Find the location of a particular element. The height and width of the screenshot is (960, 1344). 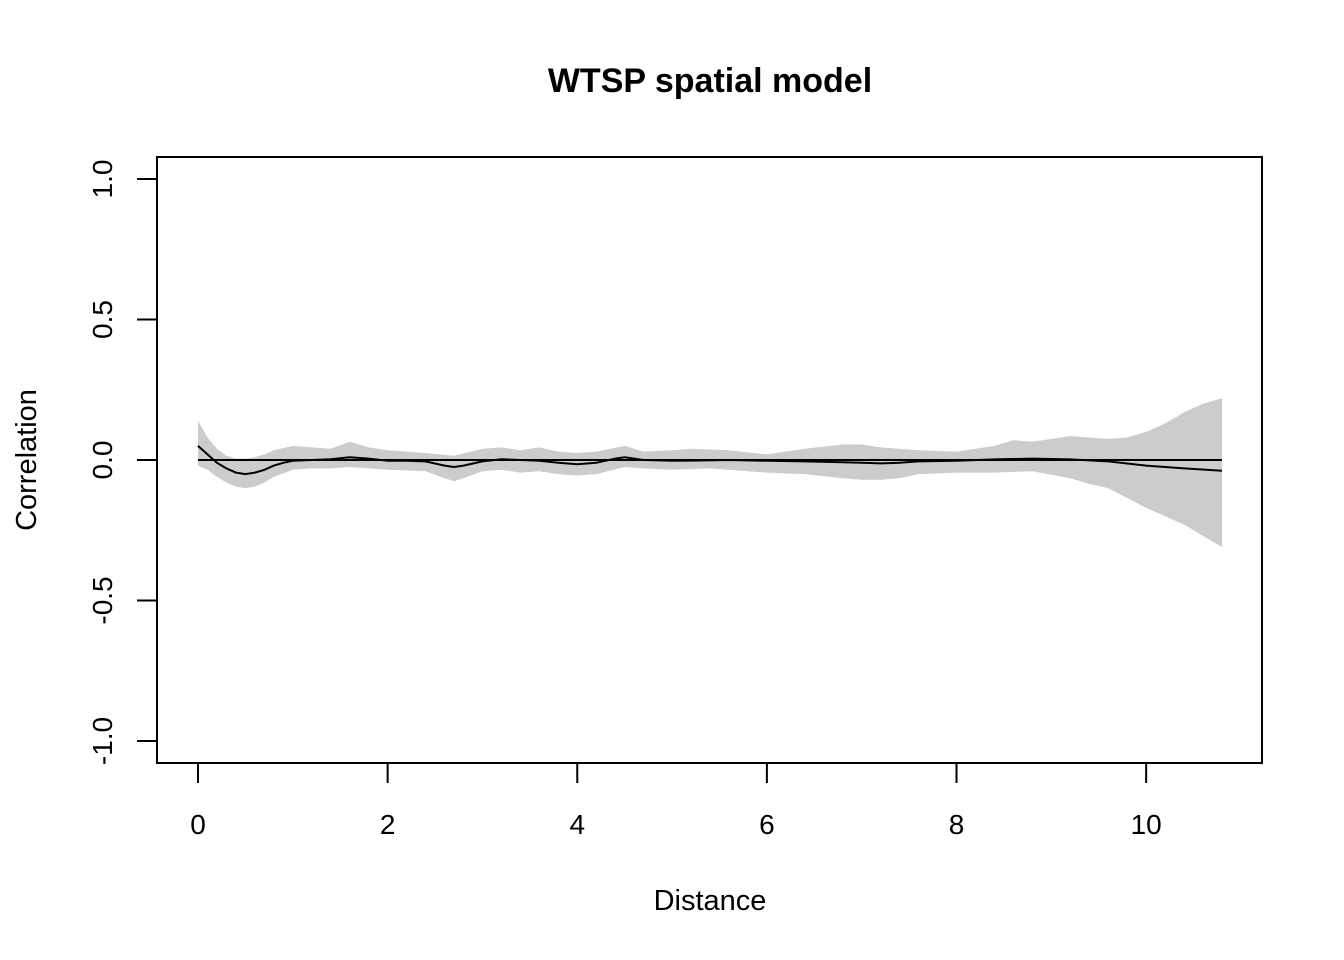

series-layer is located at coordinates (710, 460).